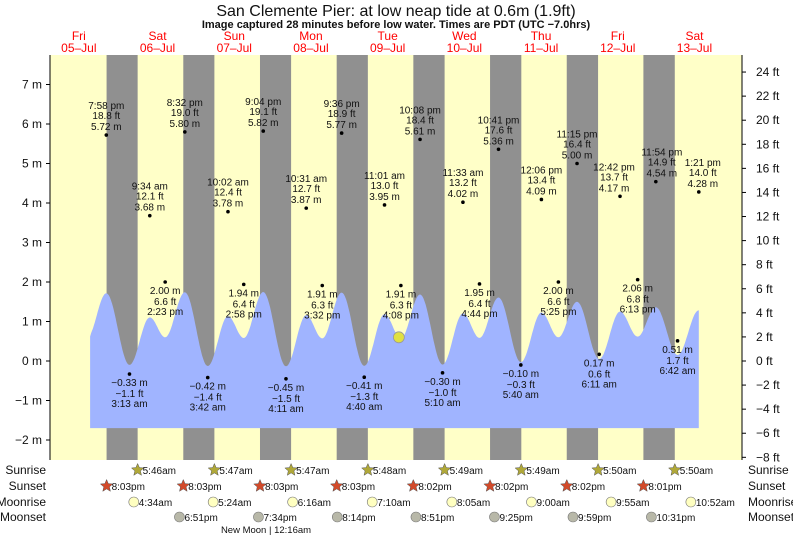 The width and height of the screenshot is (793, 537). I want to click on moonrise-time: 10:52am, so click(715, 503).